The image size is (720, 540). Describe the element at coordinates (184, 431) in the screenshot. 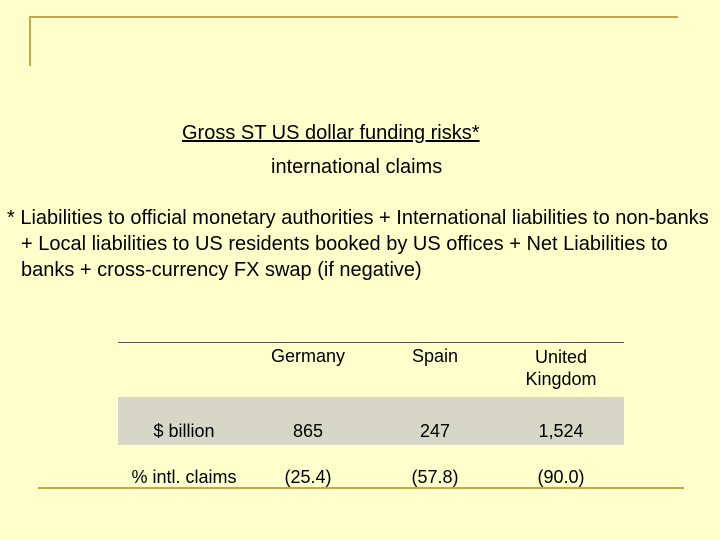

I see `row-label-billion: $ billion` at that location.